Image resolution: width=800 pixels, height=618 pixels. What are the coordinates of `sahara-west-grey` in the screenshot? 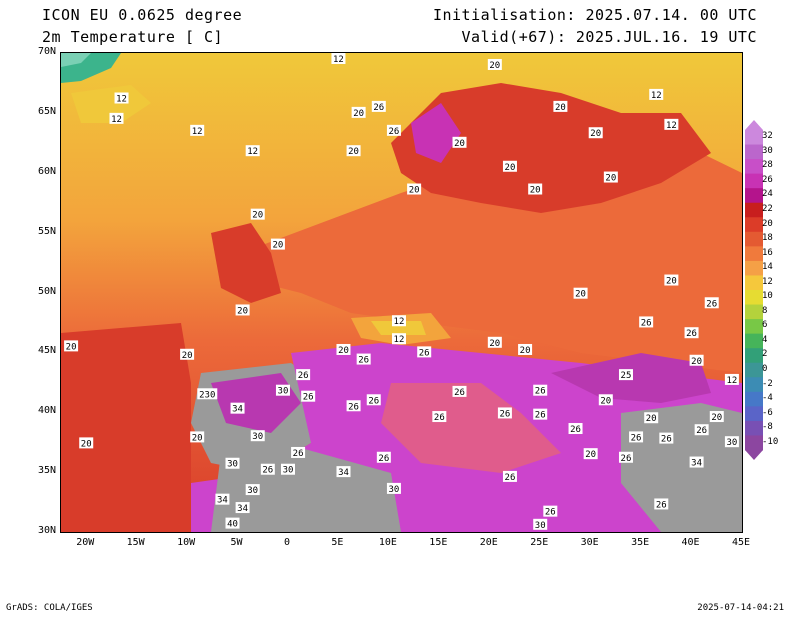 It's located at (306, 490).